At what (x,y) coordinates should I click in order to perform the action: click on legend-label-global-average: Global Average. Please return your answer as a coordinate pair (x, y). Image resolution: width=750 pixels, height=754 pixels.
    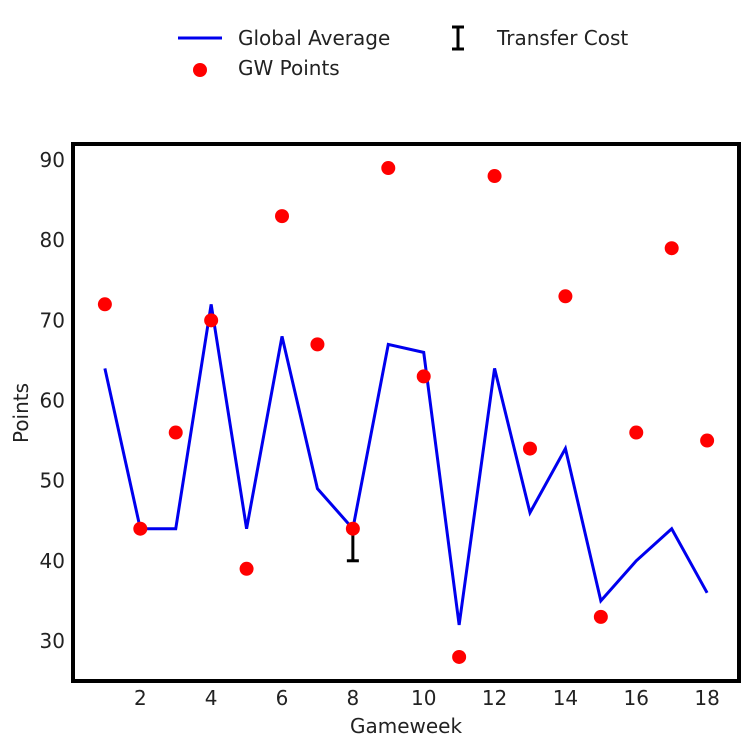
    Looking at the image, I should click on (314, 38).